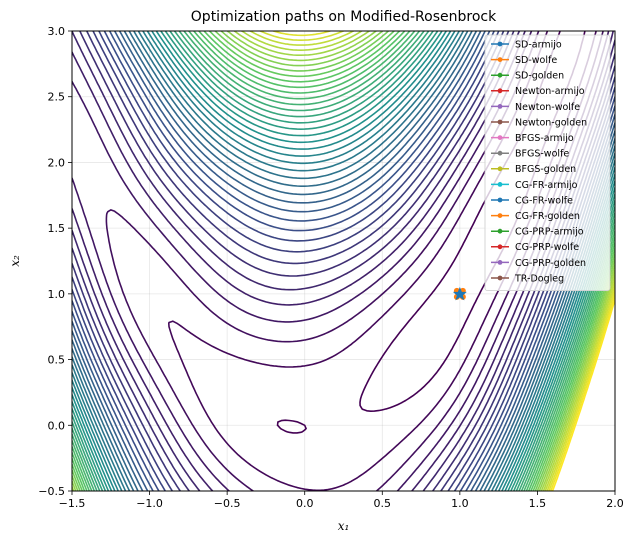 This screenshot has width=636, height=546. What do you see at coordinates (547, 107) in the screenshot?
I see `legend-label: Newton-wolfe` at bounding box center [547, 107].